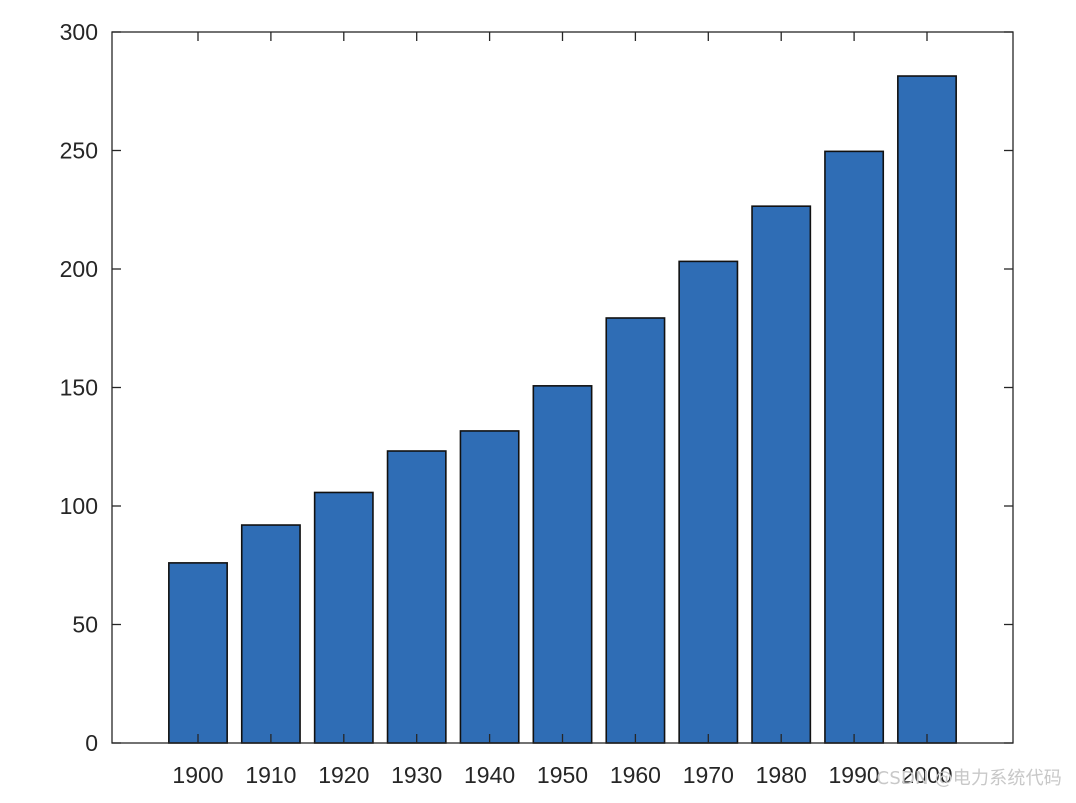 The width and height of the screenshot is (1076, 803). What do you see at coordinates (343, 617) in the screenshot?
I see `bar-1920` at bounding box center [343, 617].